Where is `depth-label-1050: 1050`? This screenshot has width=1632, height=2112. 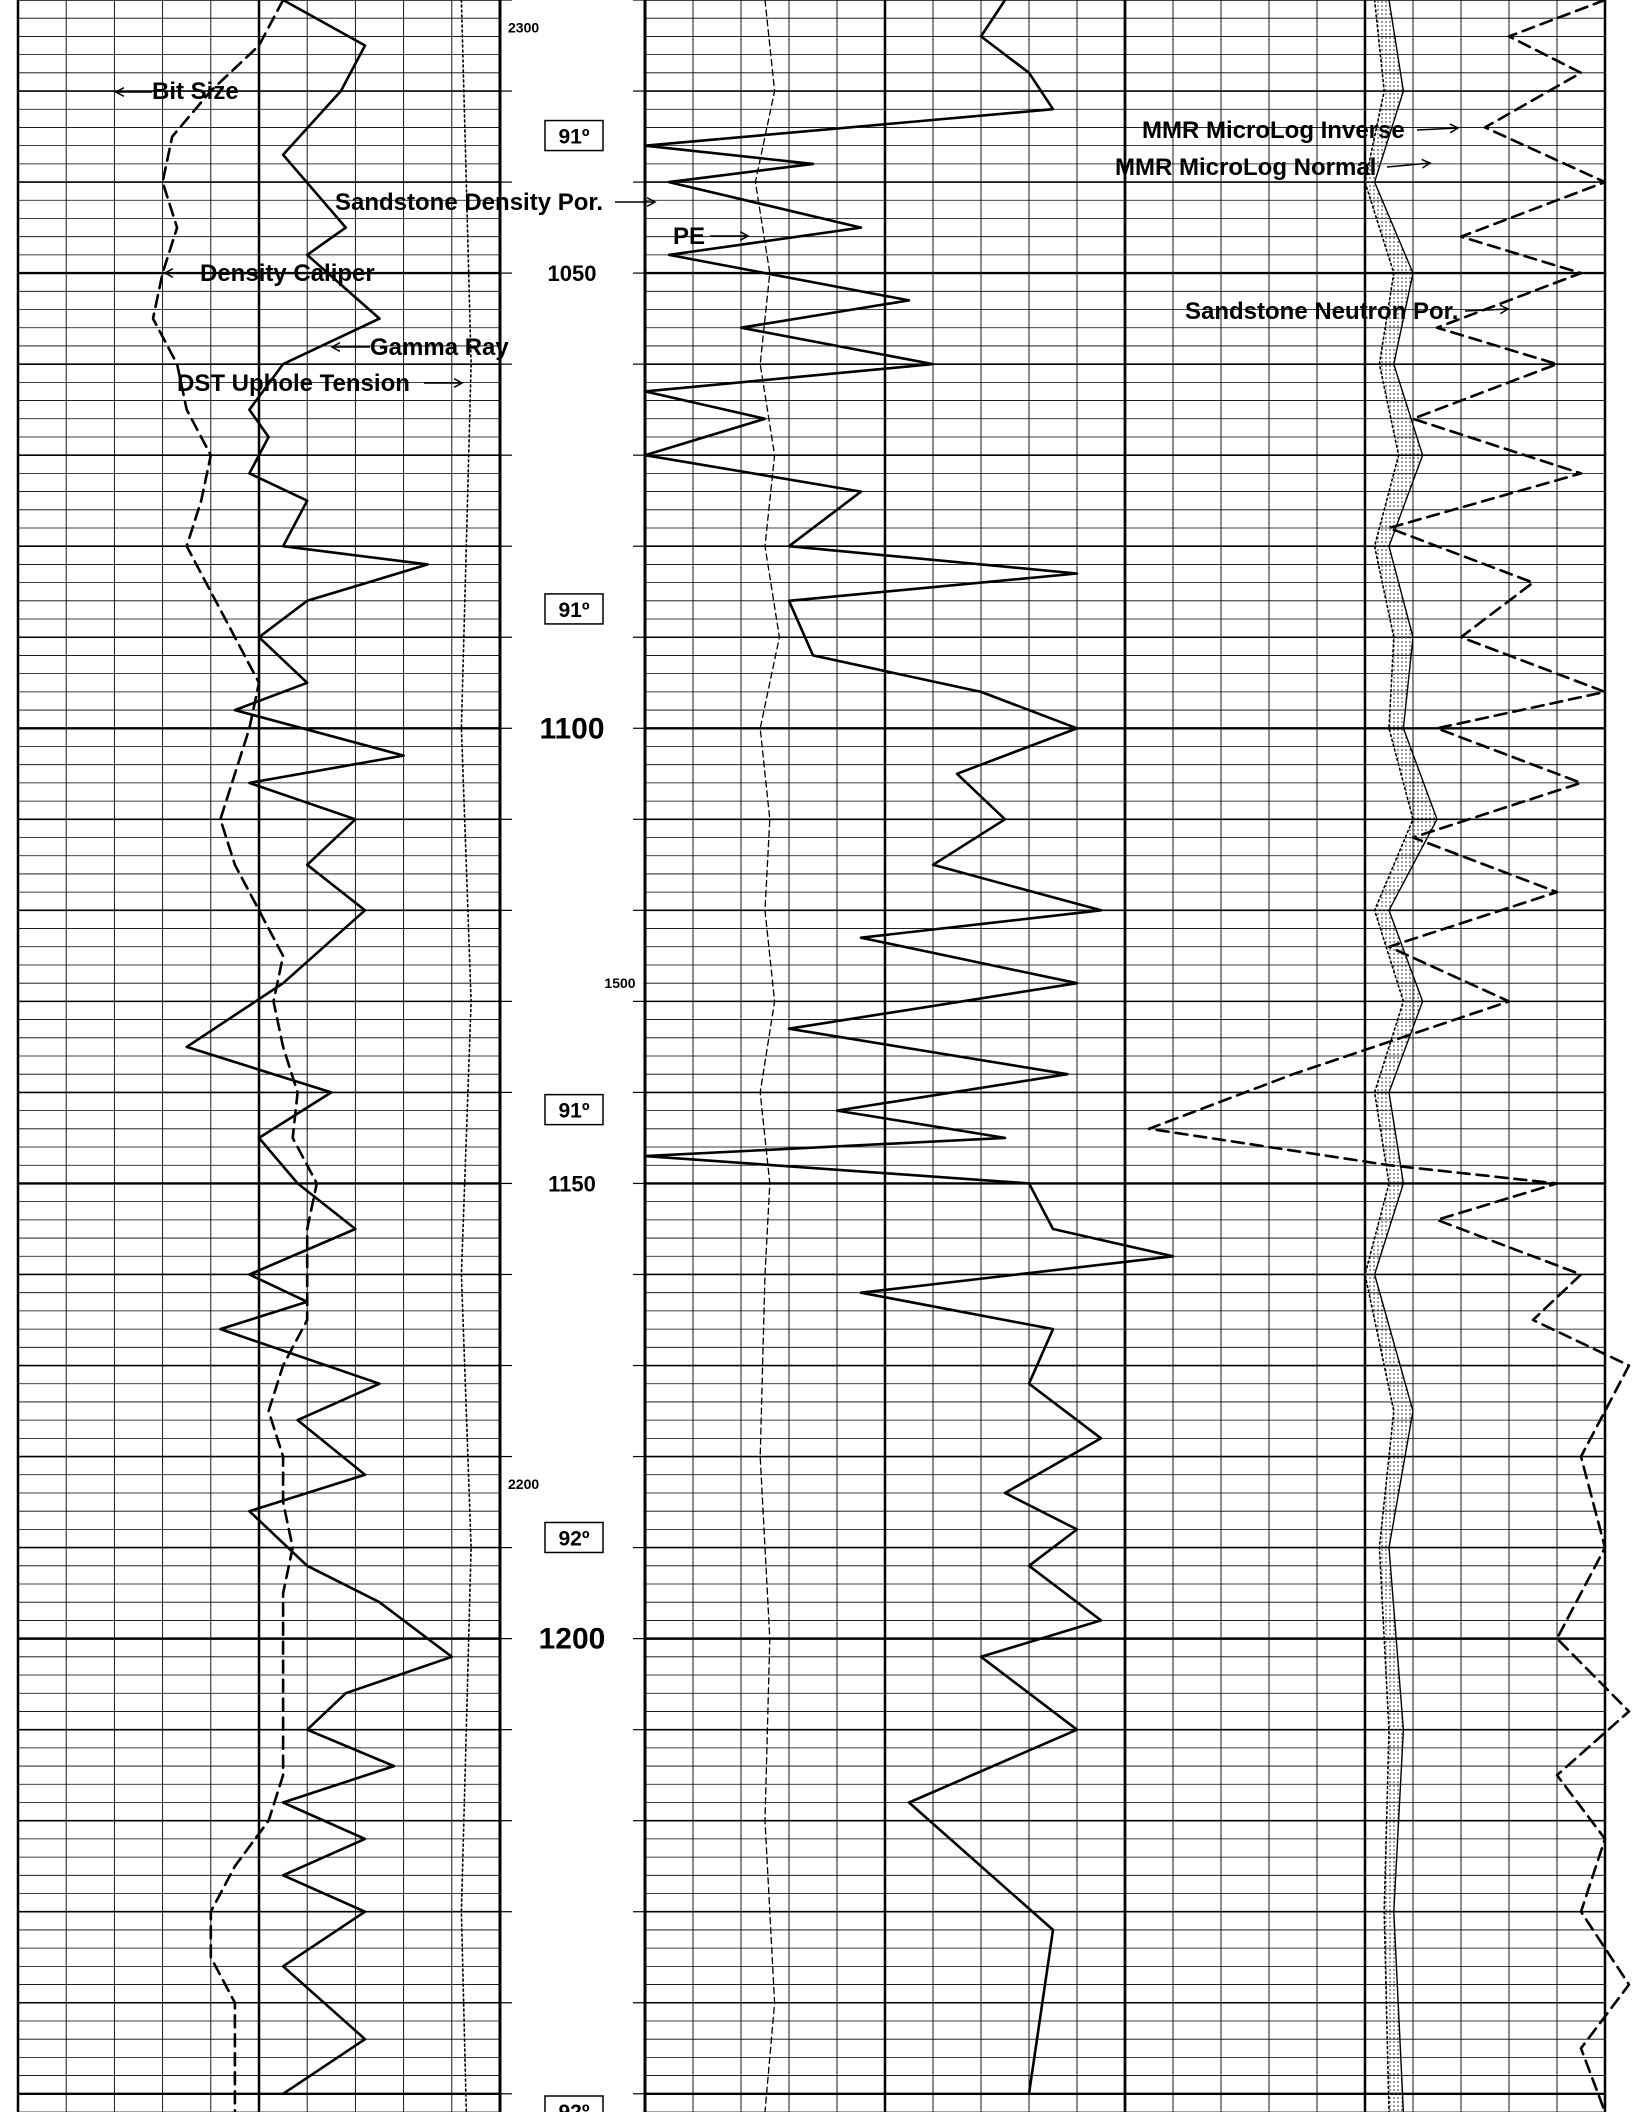 depth-label-1050: 1050 is located at coordinates (572, 273).